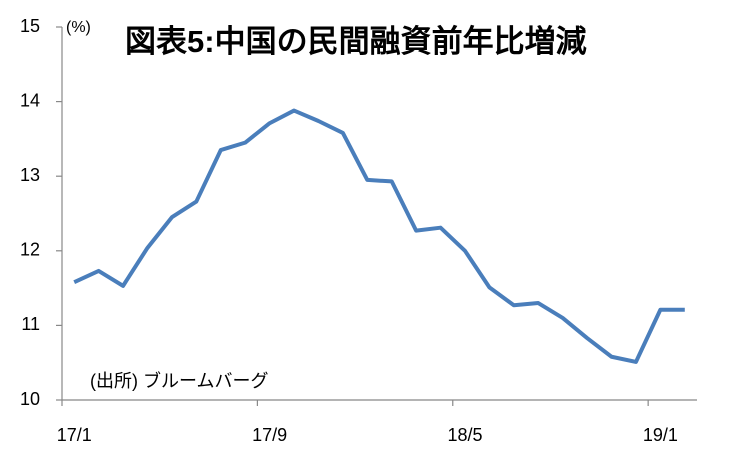  Describe the element at coordinates (464, 435) in the screenshot. I see `x-tick-label: 18/5` at that location.